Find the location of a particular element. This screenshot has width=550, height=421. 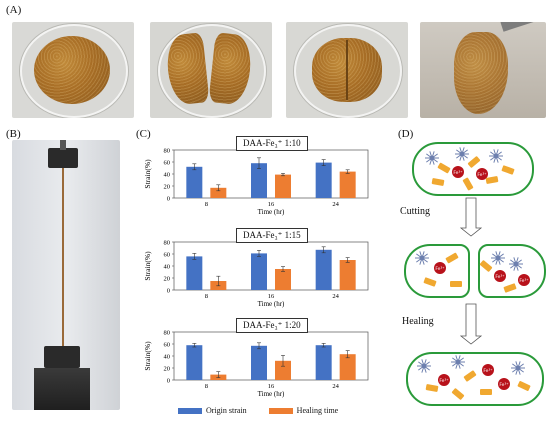

photo-healed-gel is located at coordinates (347, 70).